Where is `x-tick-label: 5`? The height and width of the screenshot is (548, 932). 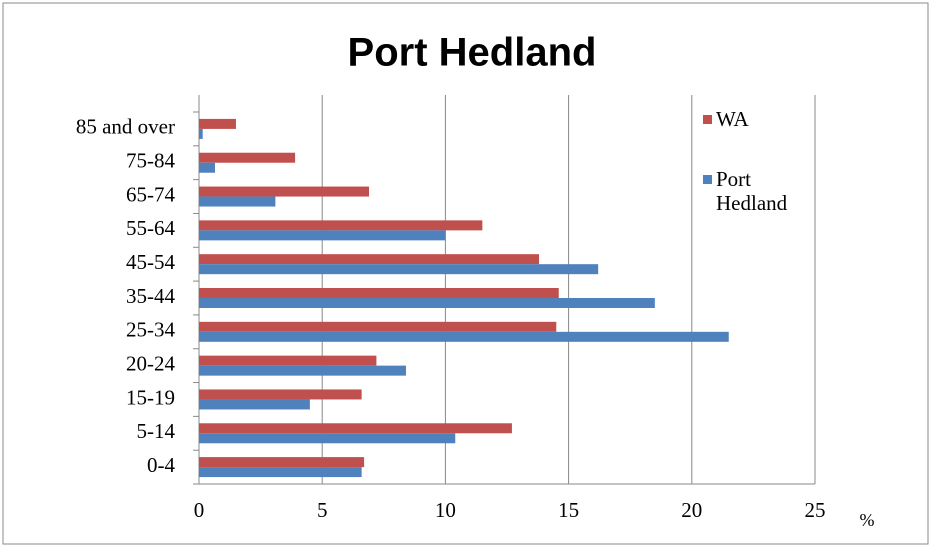
x-tick-label: 5 is located at coordinates (322, 510).